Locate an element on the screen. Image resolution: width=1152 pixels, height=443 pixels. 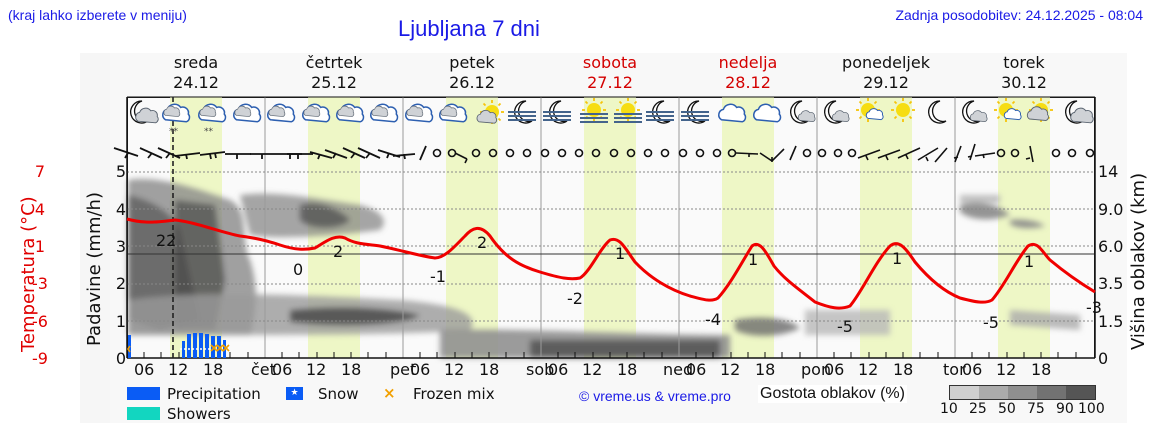
cloud-density-tick: 25 is located at coordinates (978, 409).